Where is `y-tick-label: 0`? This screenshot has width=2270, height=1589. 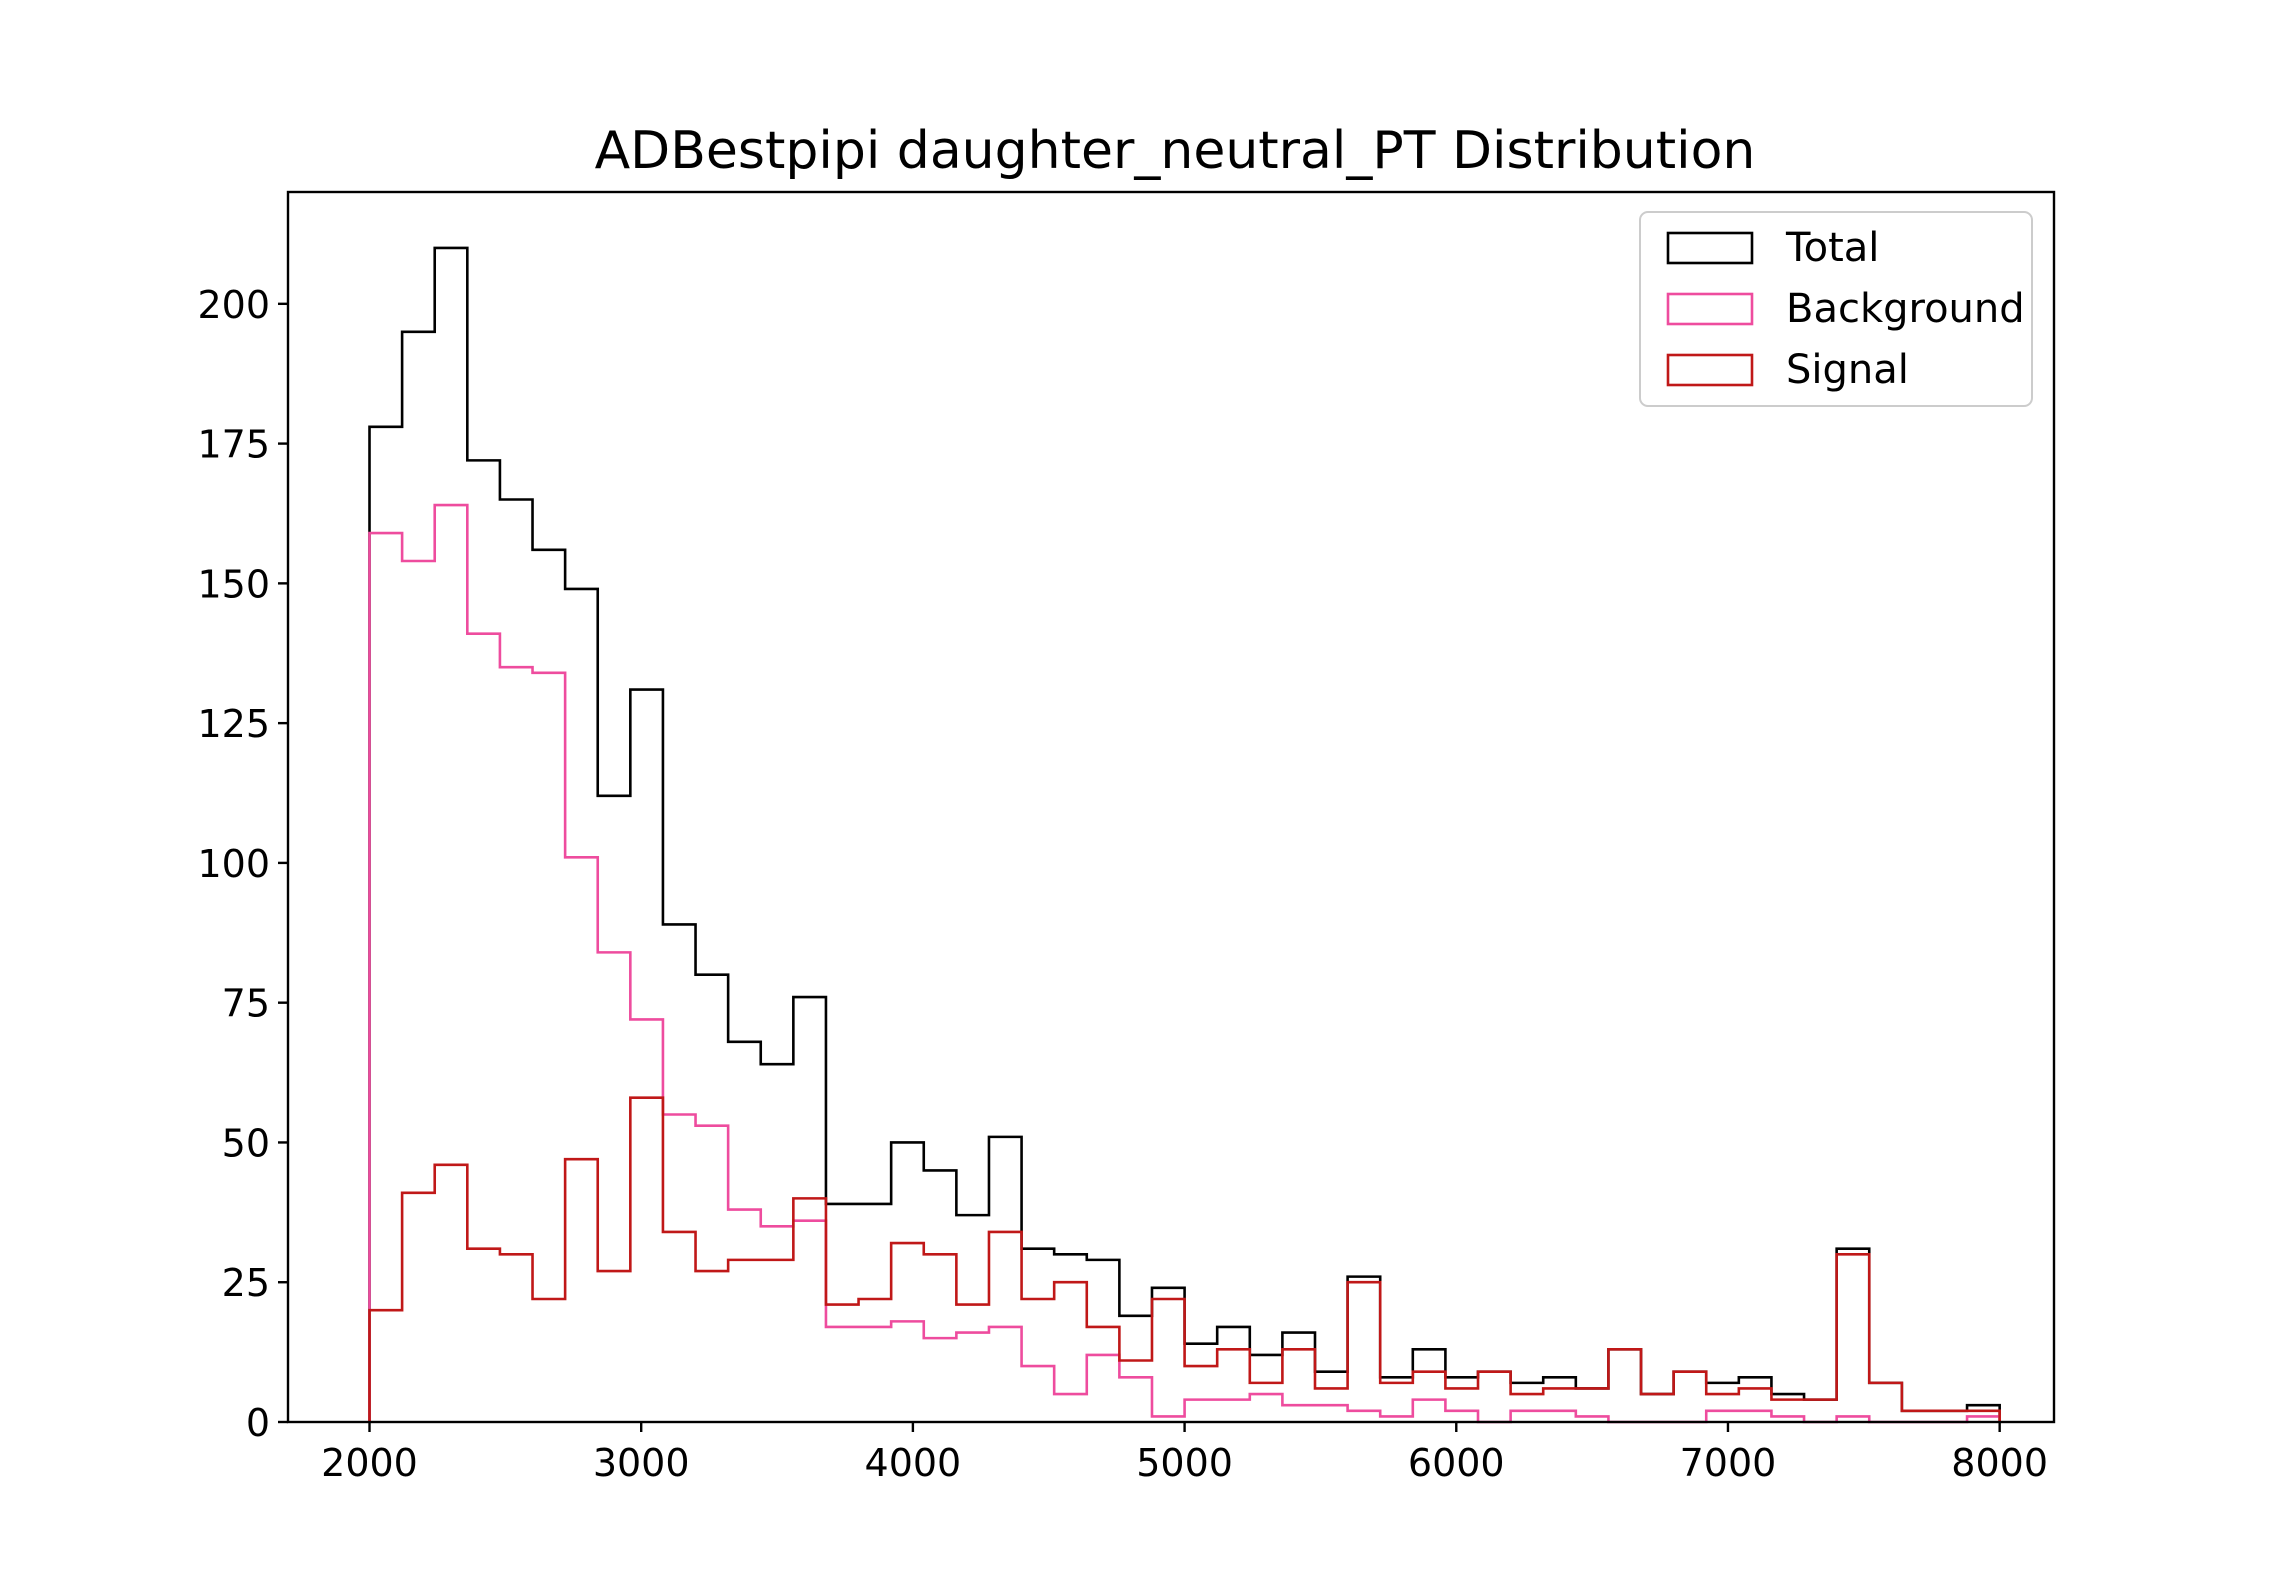 y-tick-label: 0 is located at coordinates (258, 1423).